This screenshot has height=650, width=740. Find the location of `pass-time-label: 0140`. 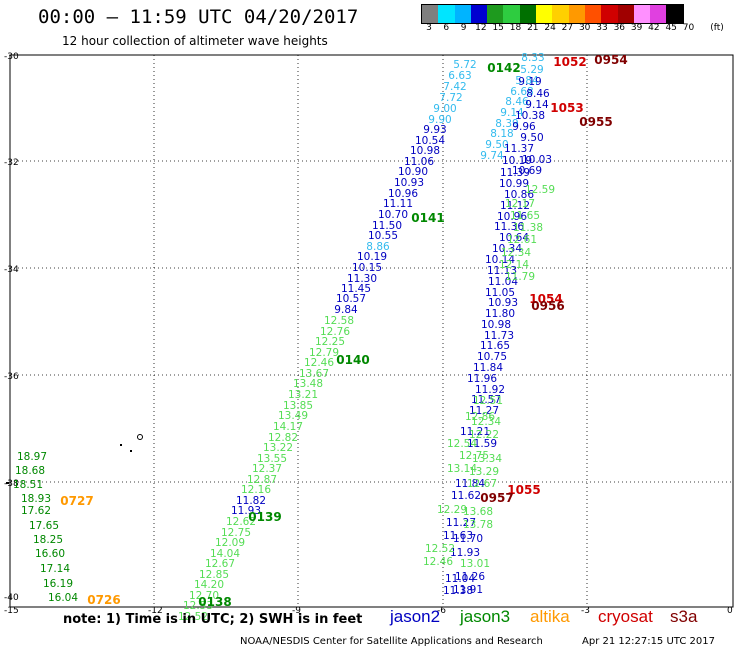

pass-time-label: 0140 is located at coordinates (352, 360).